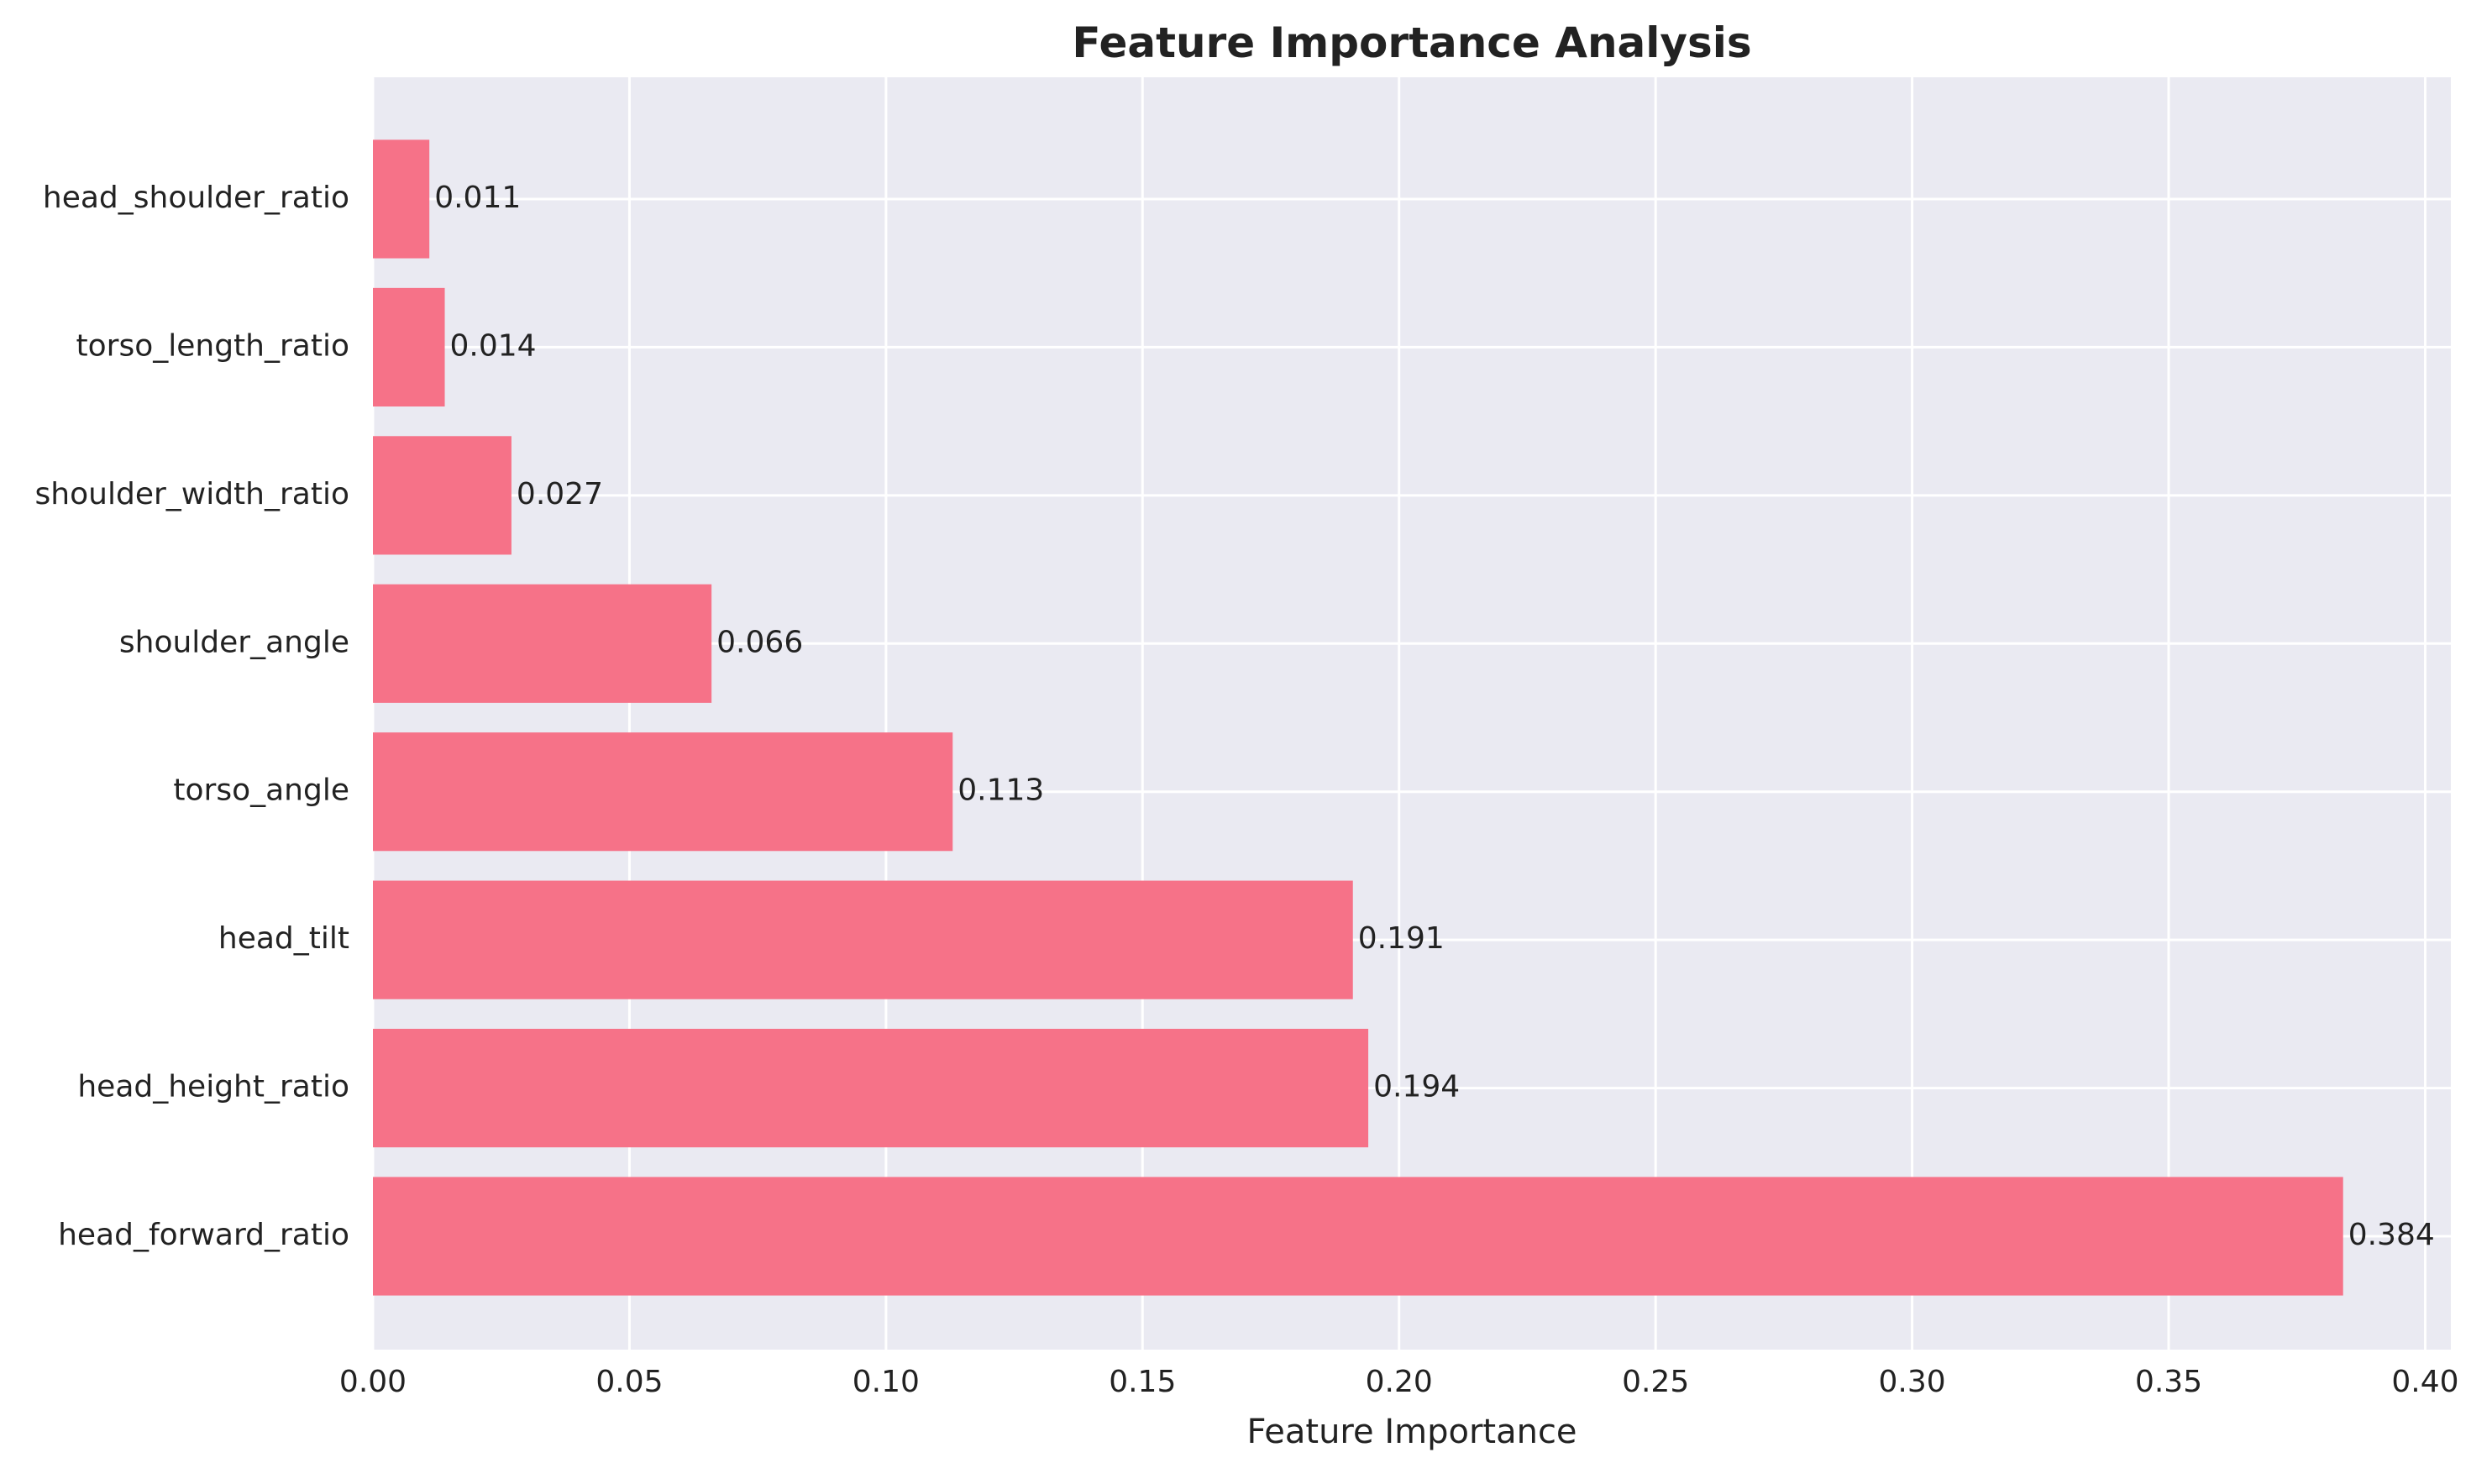 The height and width of the screenshot is (1484, 2492). Describe the element at coordinates (759, 642) in the screenshot. I see `bar-value-label: 0.066` at that location.